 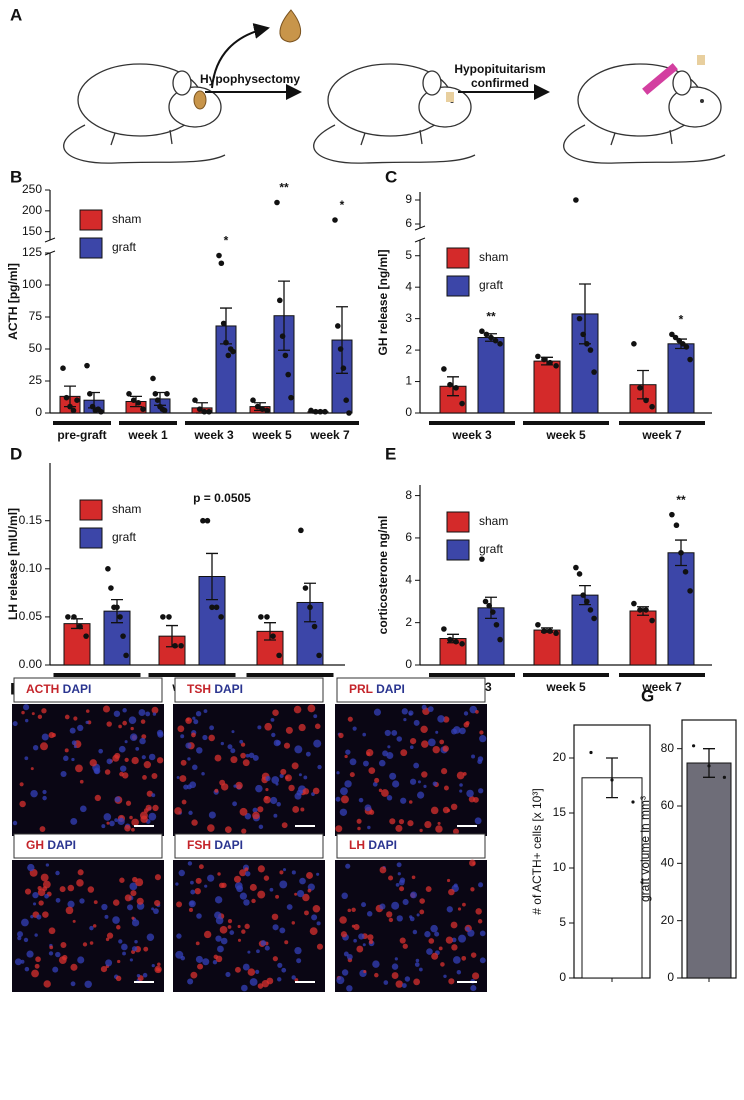 What do you see at coordinates (701, 60) in the screenshot?
I see `pituitary-site` at bounding box center [701, 60].